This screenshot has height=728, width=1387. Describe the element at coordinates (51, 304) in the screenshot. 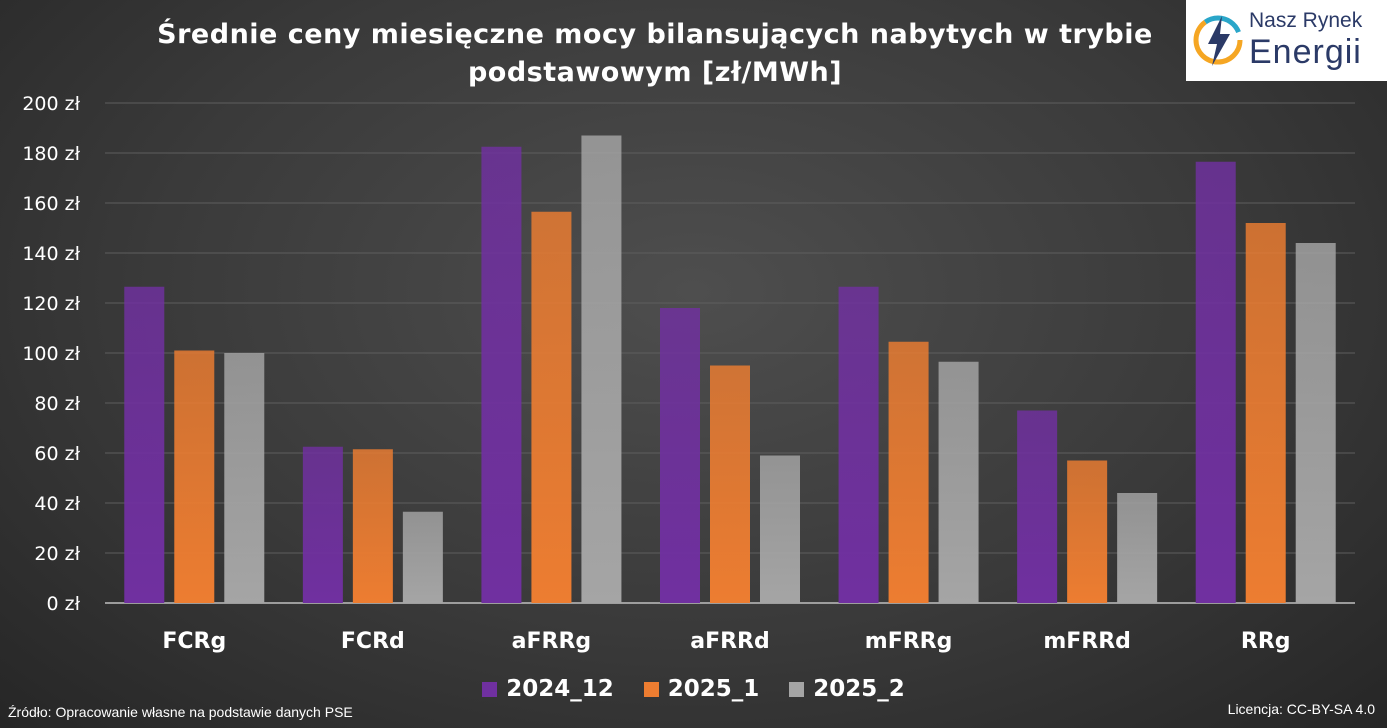

I see `y-tick-label: 120 zł` at that location.